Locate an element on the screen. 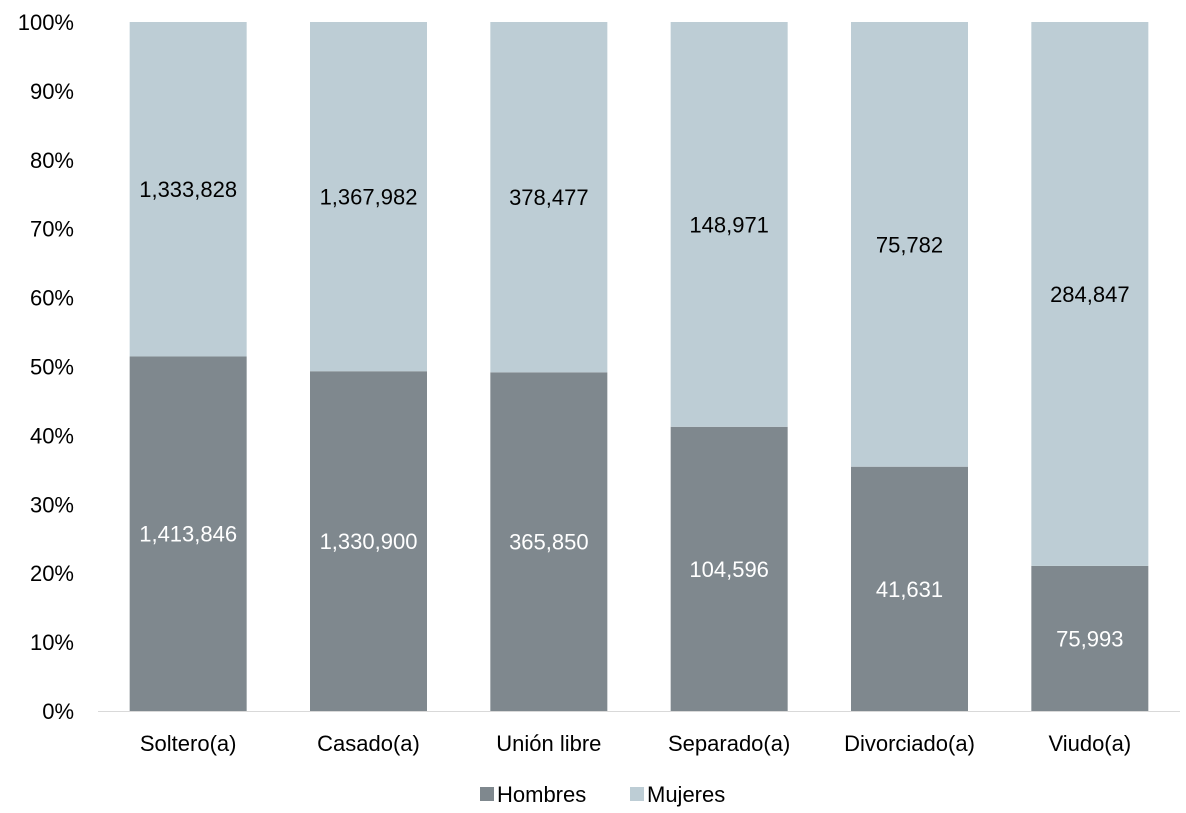 This screenshot has height=813, width=1186. y-tick-label: 80% is located at coordinates (52, 160).